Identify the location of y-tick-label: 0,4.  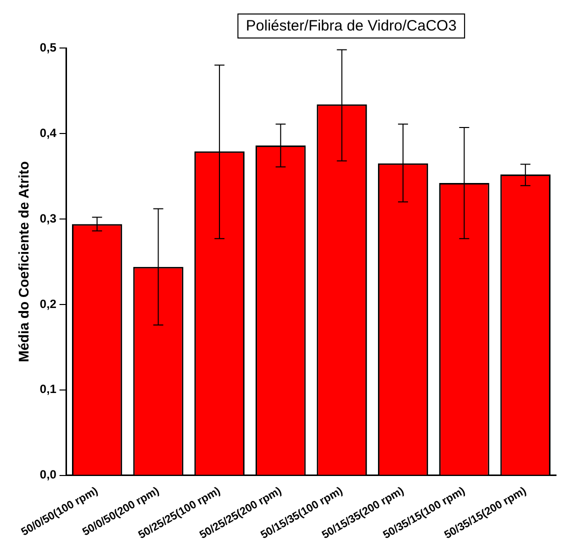
(48, 133).